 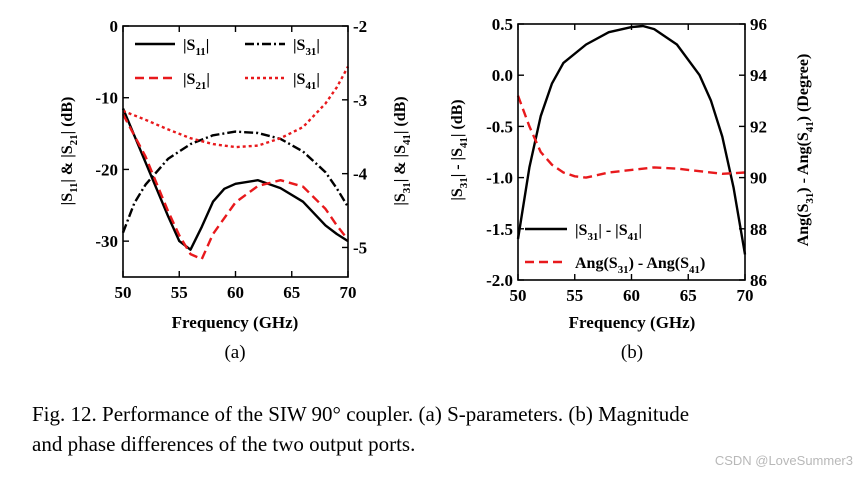 I want to click on y-right-tick-label: 94, so click(x=759, y=75).